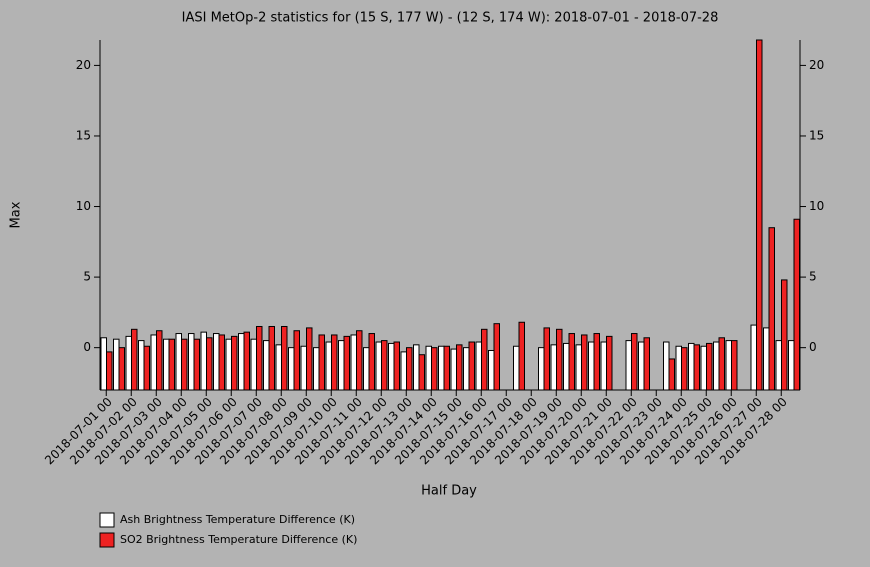 This screenshot has width=870, height=567. What do you see at coordinates (107, 540) in the screenshot?
I see `legend-swatch` at bounding box center [107, 540].